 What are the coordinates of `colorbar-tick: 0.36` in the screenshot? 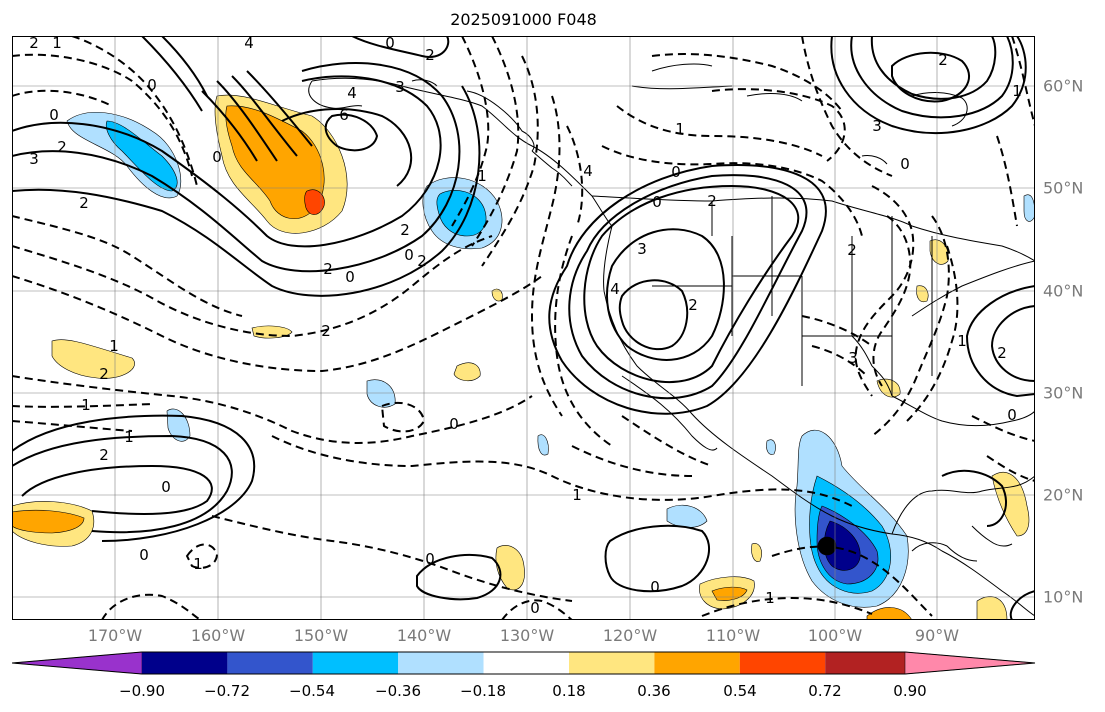 It's located at (654, 691).